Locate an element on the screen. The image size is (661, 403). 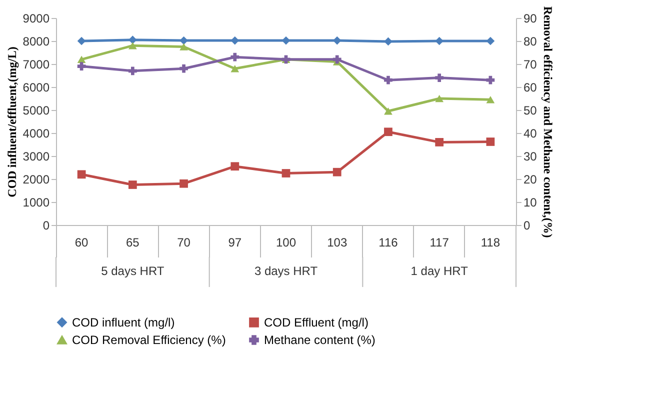
y-tick-label: 4000 is located at coordinates (36, 133).